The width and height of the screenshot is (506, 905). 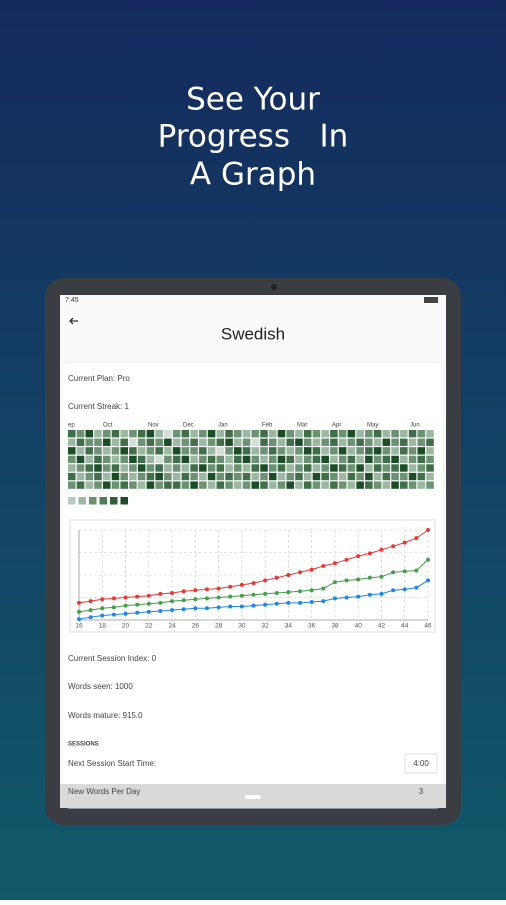 What do you see at coordinates (73, 321) in the screenshot?
I see `back-button` at bounding box center [73, 321].